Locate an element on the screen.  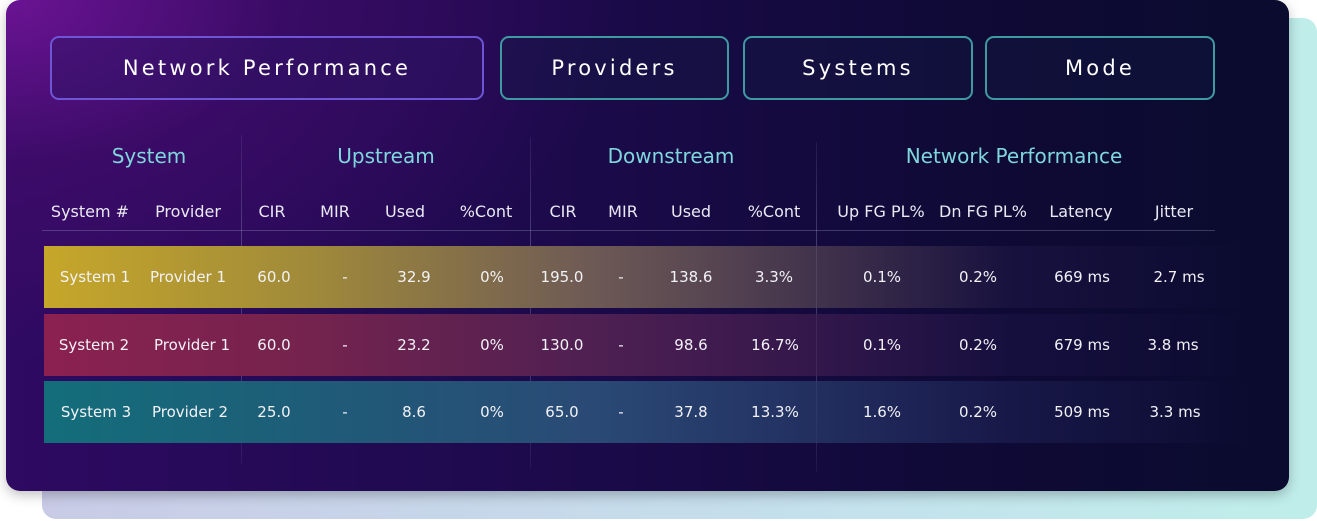
cell-system: System 1 is located at coordinates (95, 277).